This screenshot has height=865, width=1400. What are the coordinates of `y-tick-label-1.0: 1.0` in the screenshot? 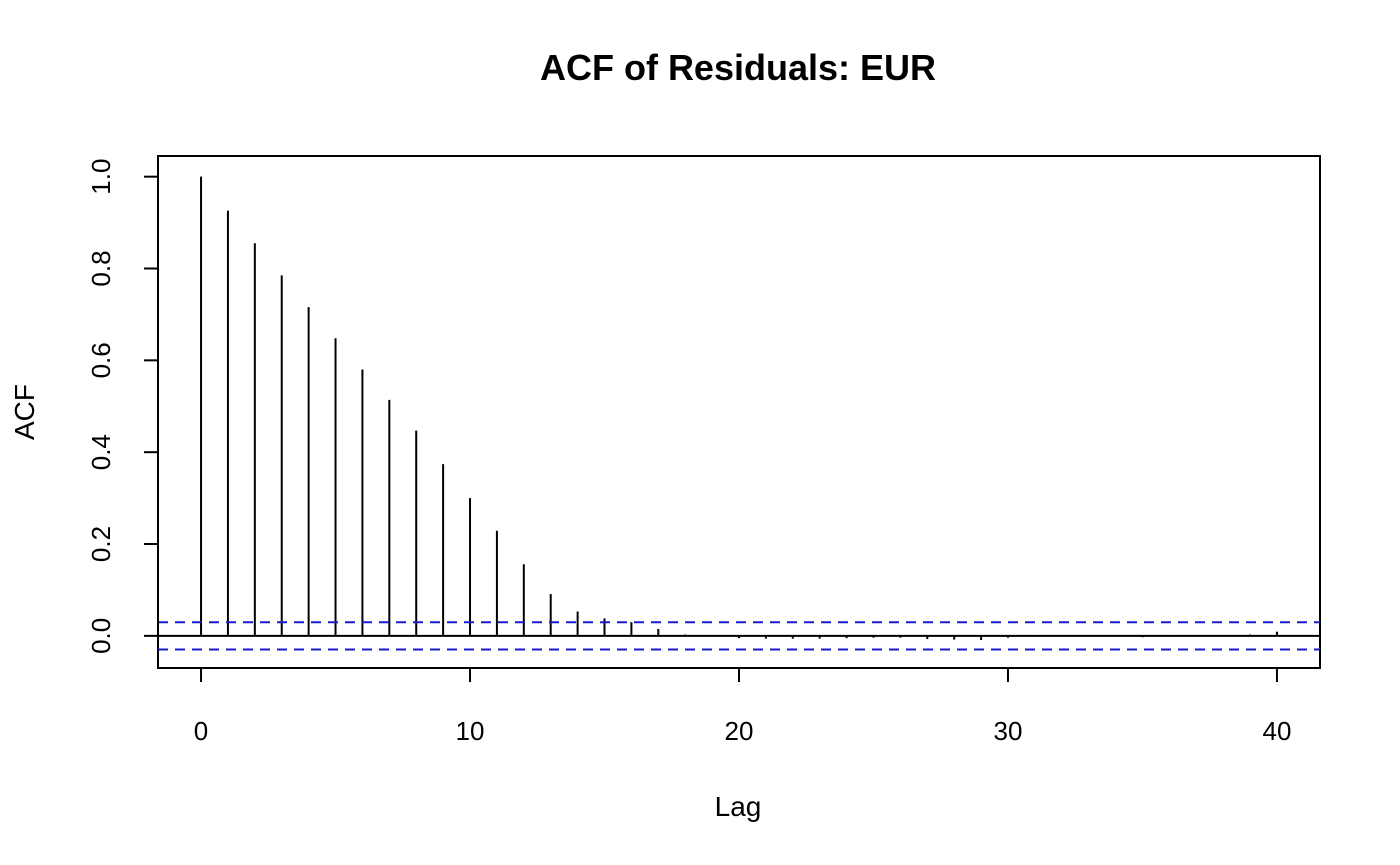 It's located at (101, 177).